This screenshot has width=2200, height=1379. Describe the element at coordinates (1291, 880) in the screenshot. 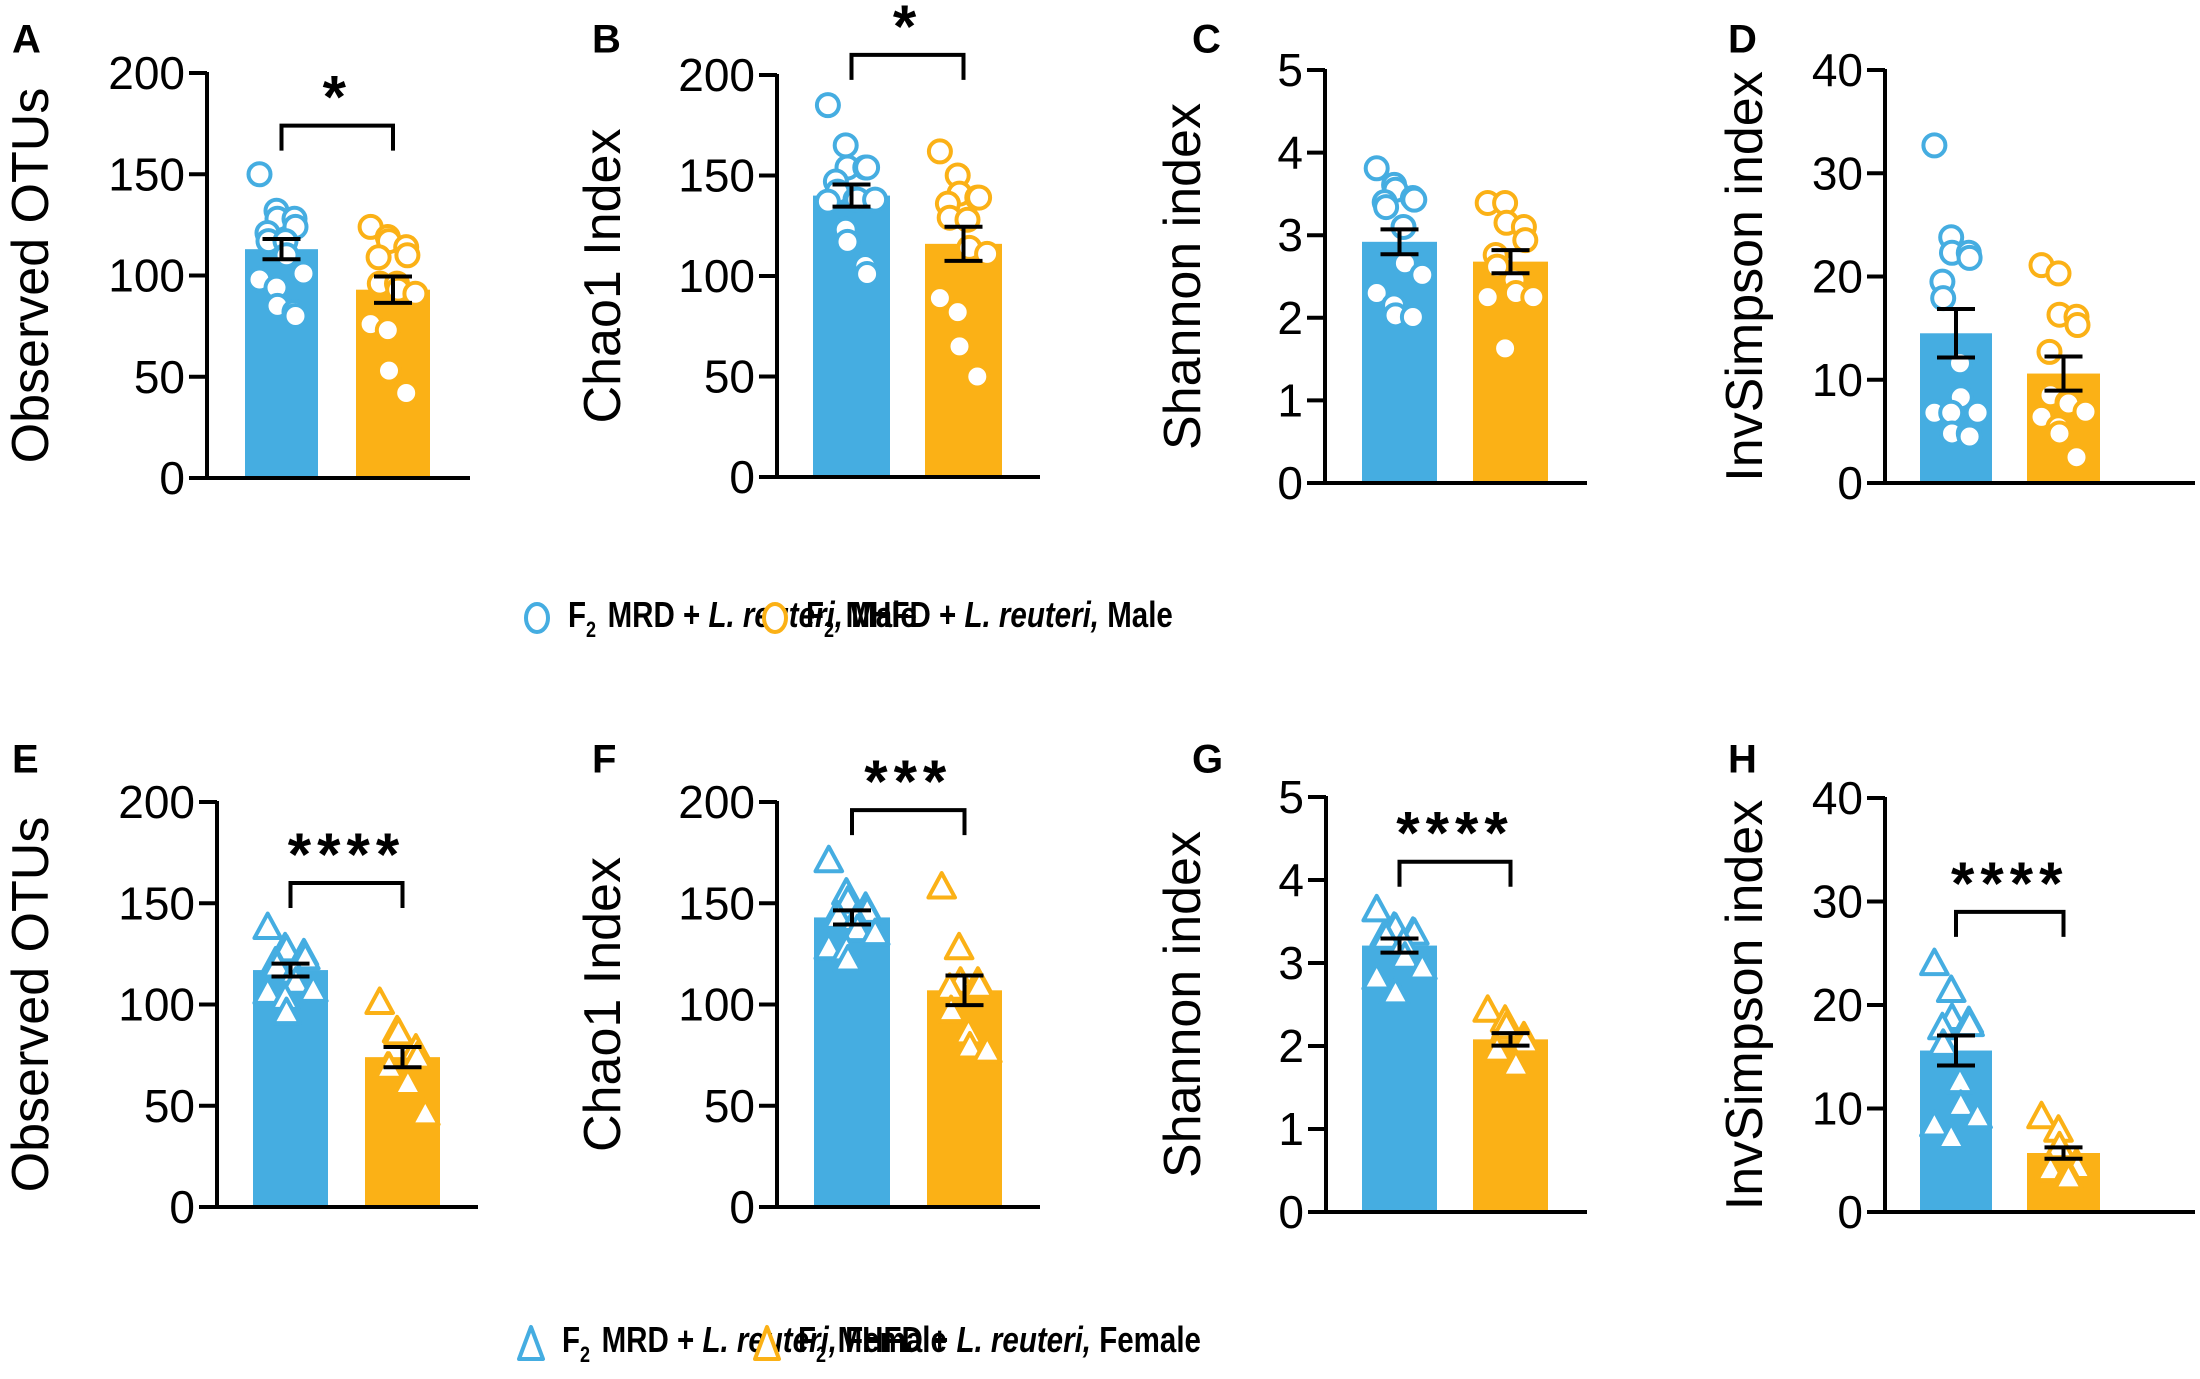

I see `y-tick-label: 4` at that location.